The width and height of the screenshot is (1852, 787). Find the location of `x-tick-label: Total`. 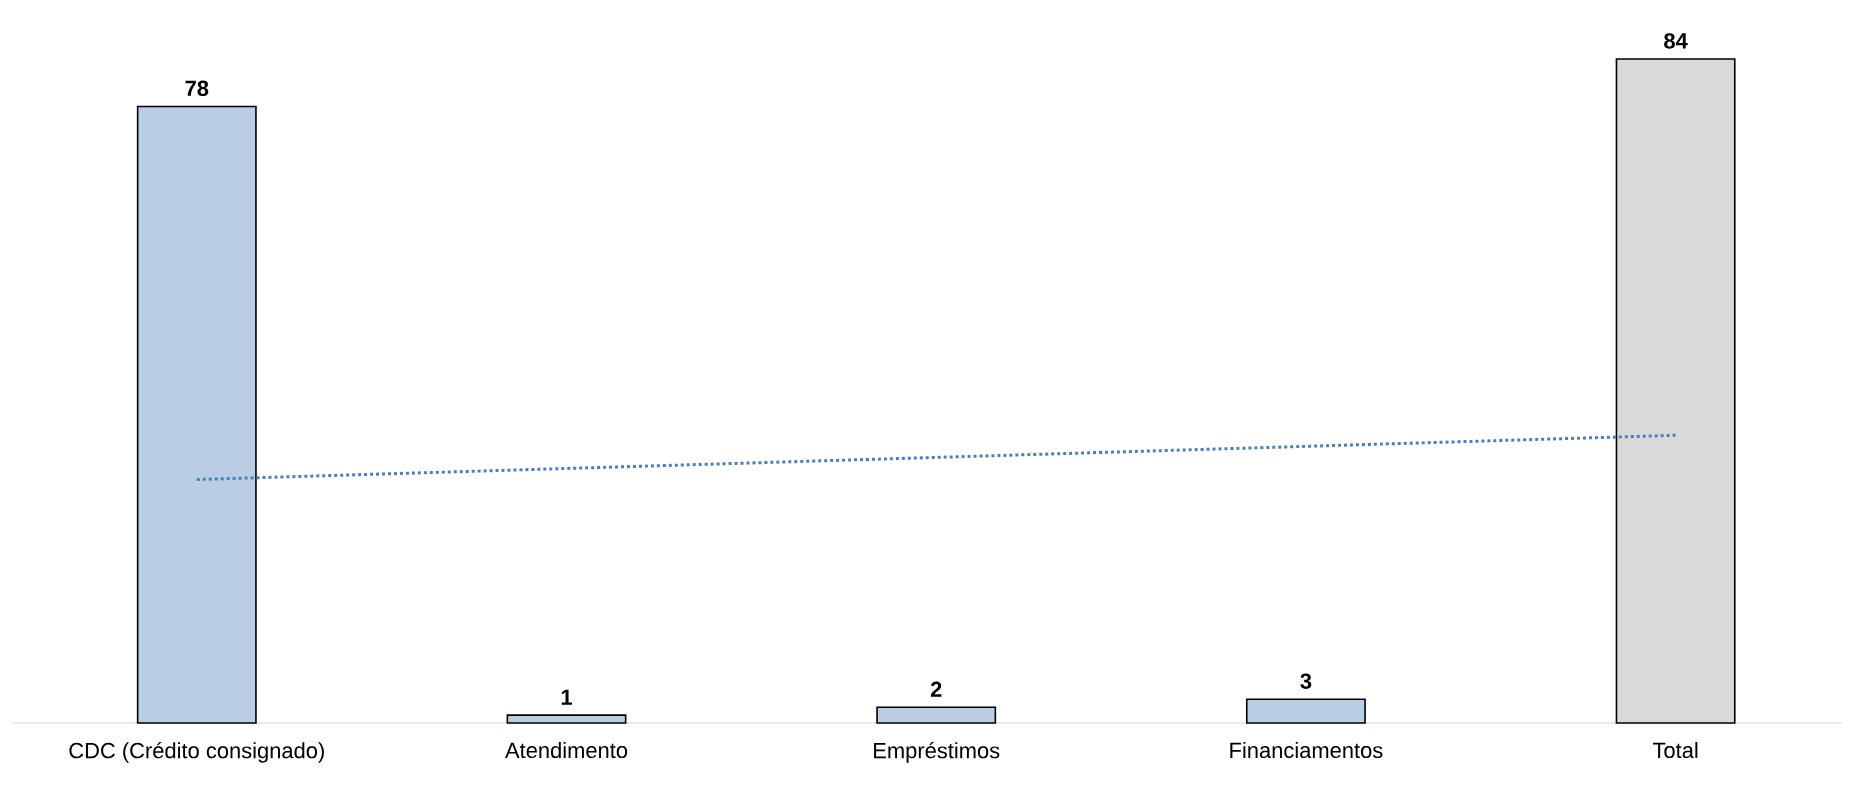

x-tick-label: Total is located at coordinates (1675, 750).